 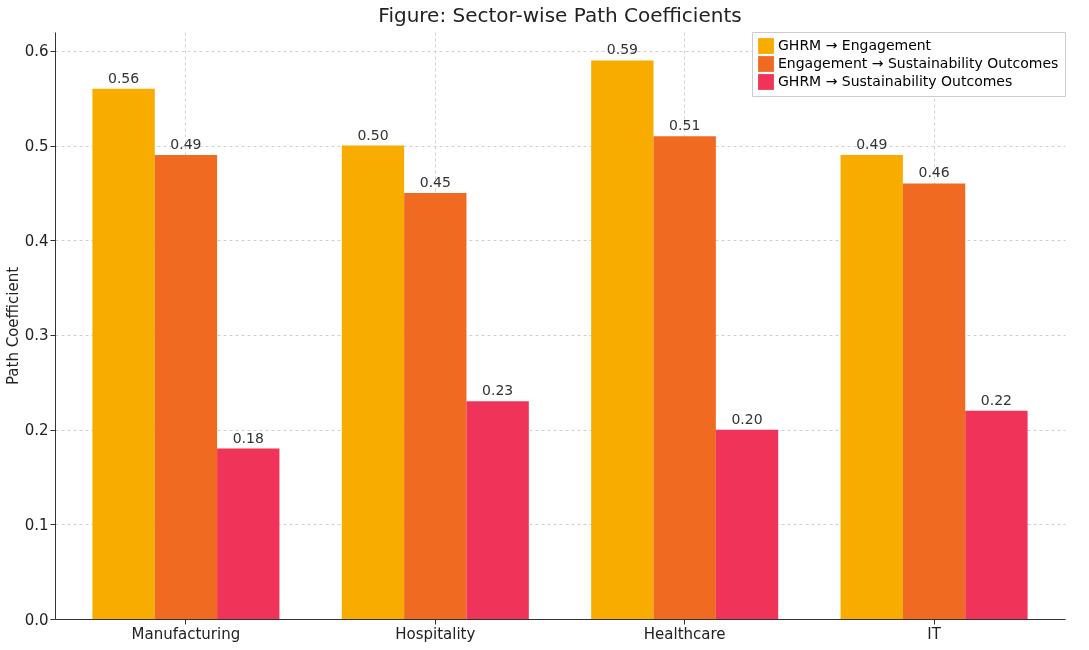 What do you see at coordinates (36, 430) in the screenshot?
I see `y-tick-label: 0.2` at bounding box center [36, 430].